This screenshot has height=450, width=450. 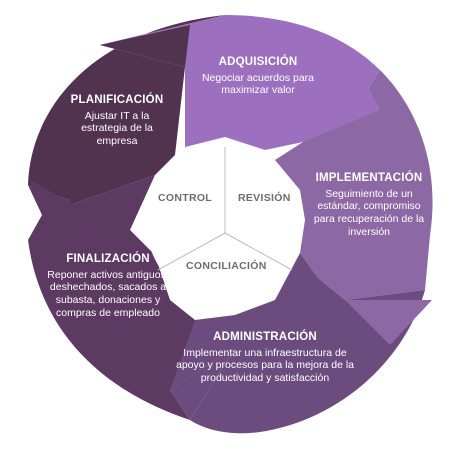 What do you see at coordinates (191, 251) in the screenshot?
I see `center-divider-left` at bounding box center [191, 251].